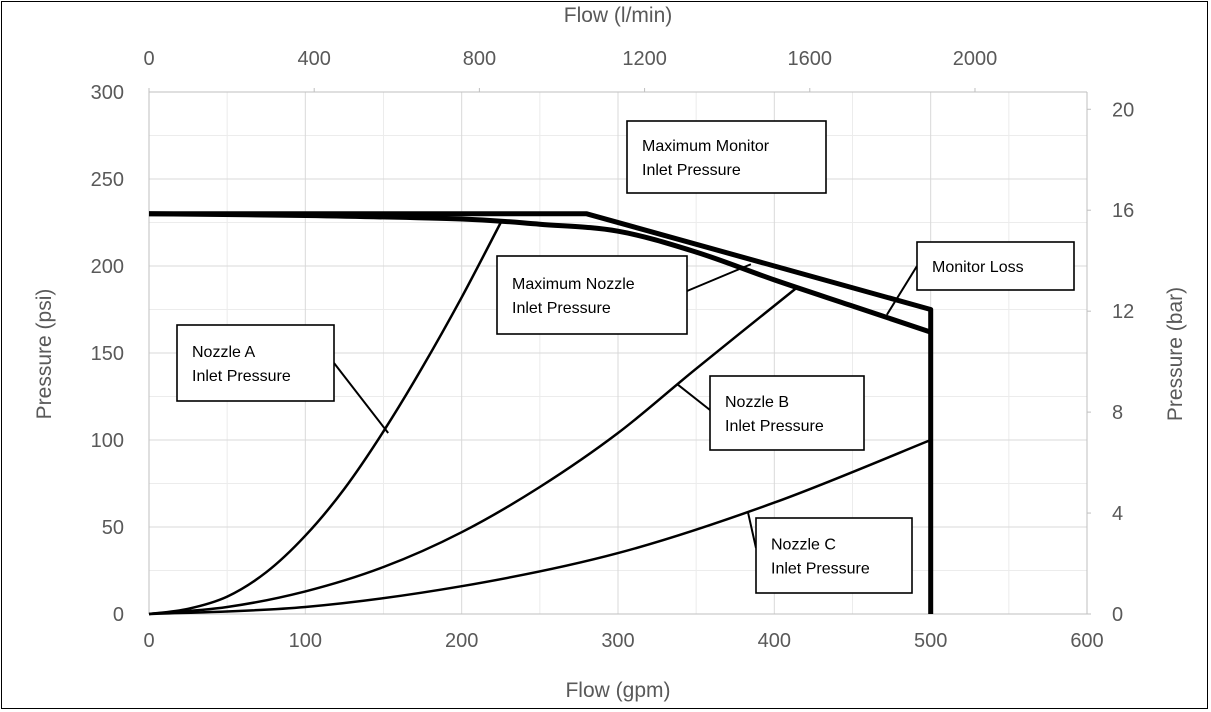 This screenshot has height=712, width=1211. Describe the element at coordinates (148, 59) in the screenshot. I see `x2-tick-label: 0` at that location.